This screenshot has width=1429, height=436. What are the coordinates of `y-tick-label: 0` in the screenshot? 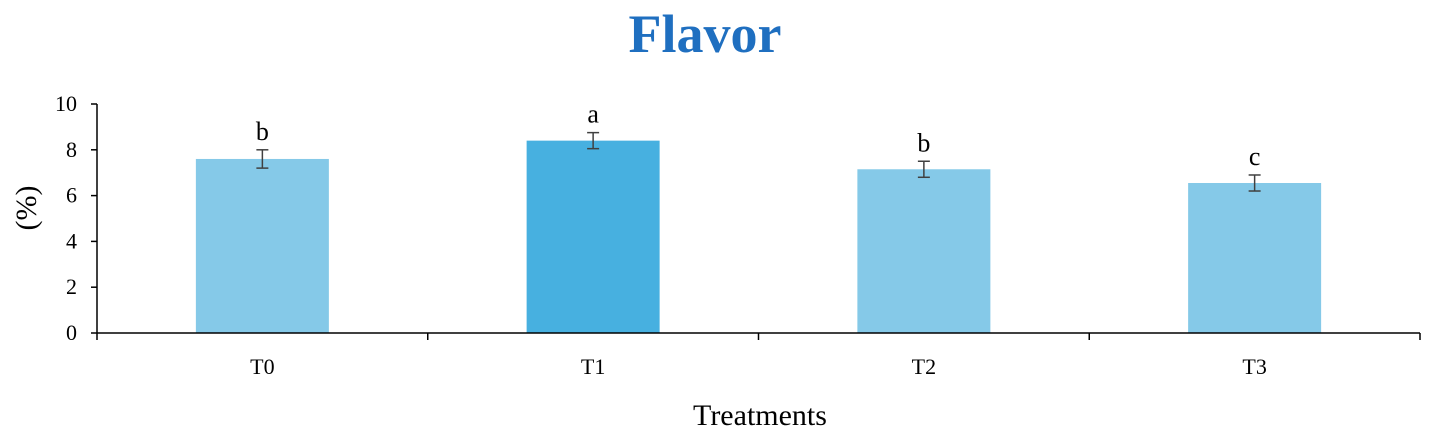 It's located at (71, 332).